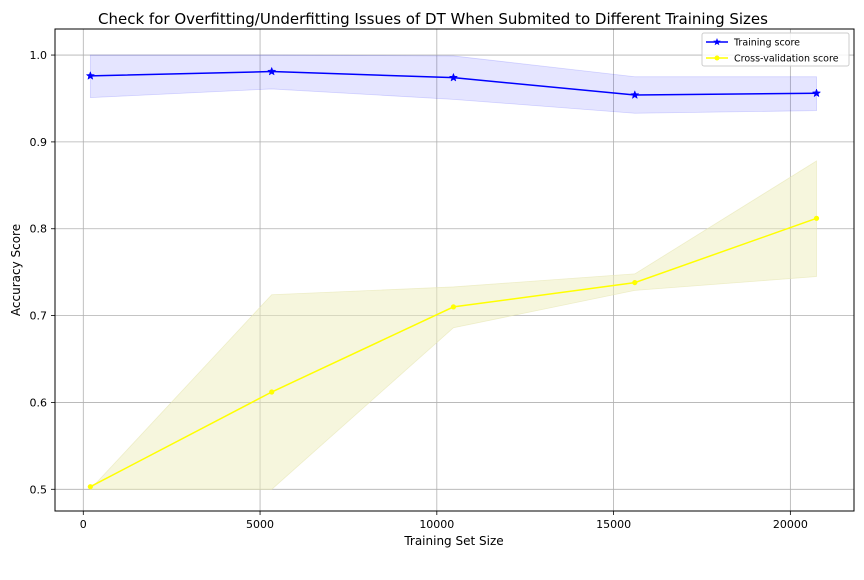 Image resolution: width=864 pixels, height=580 pixels. What do you see at coordinates (260, 524) in the screenshot?
I see `x-tick-label: 5000` at bounding box center [260, 524].